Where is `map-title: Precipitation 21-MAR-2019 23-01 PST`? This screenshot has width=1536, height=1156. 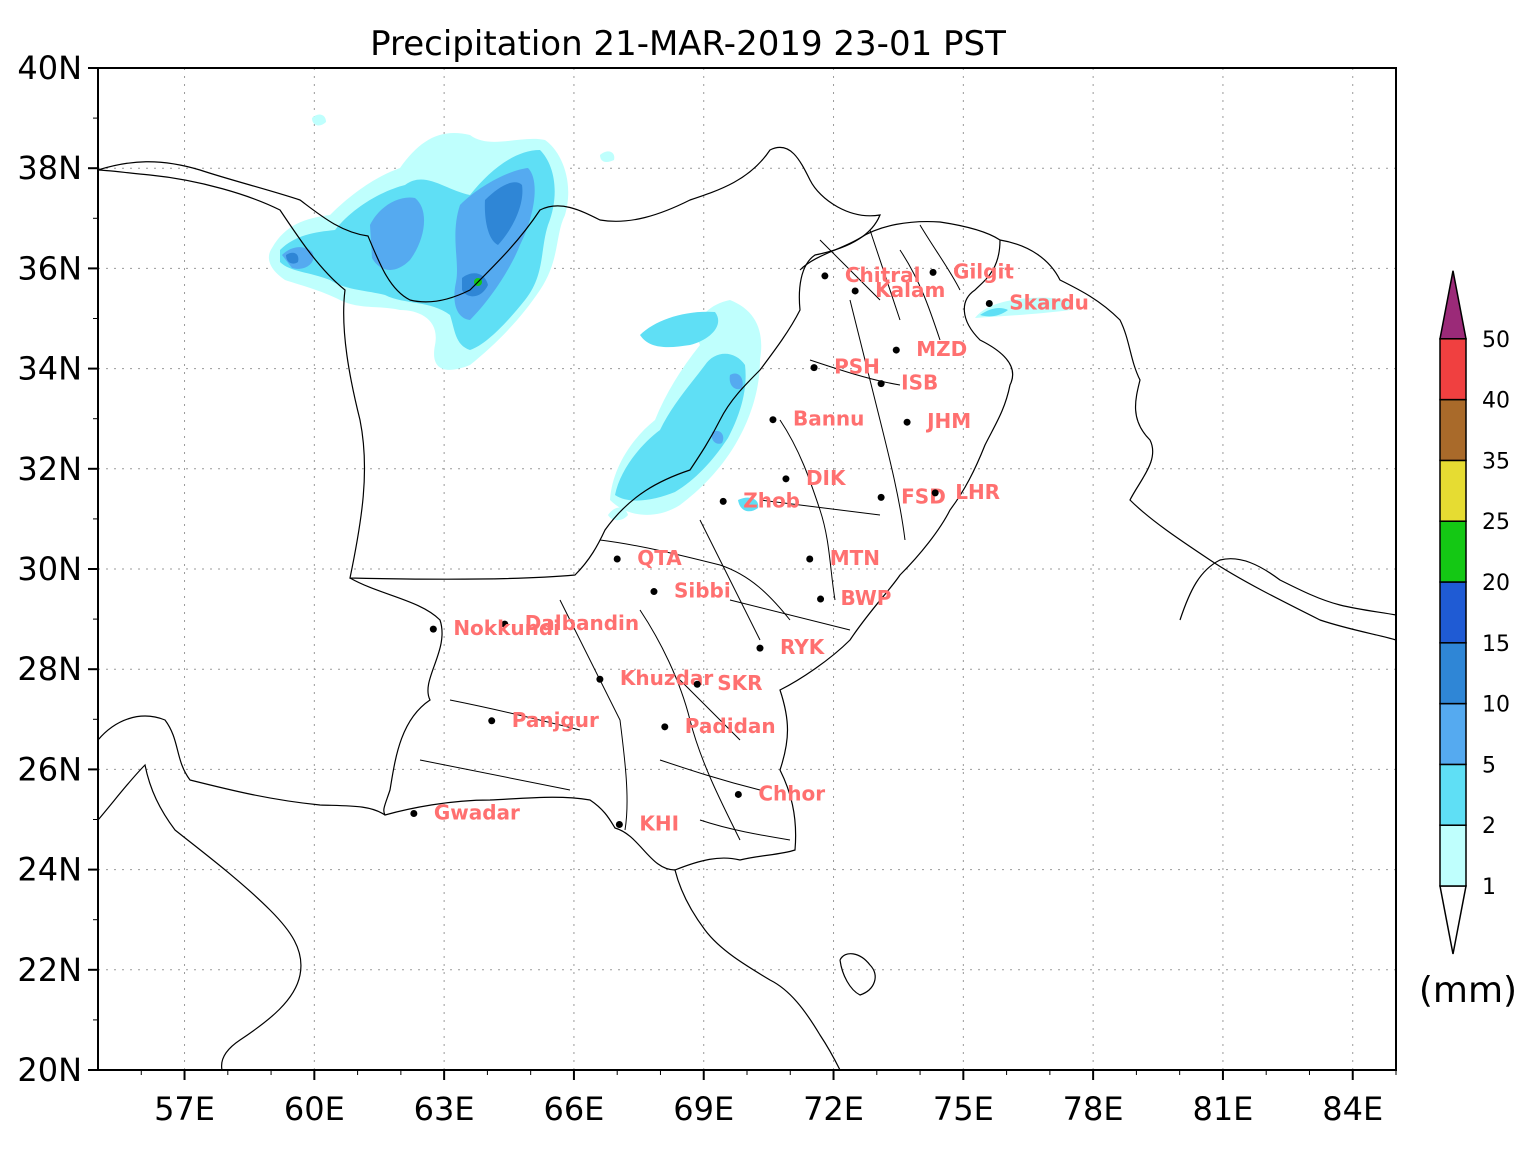
map-title: Precipitation 21-MAR-2019 23-01 PST is located at coordinates (688, 44).